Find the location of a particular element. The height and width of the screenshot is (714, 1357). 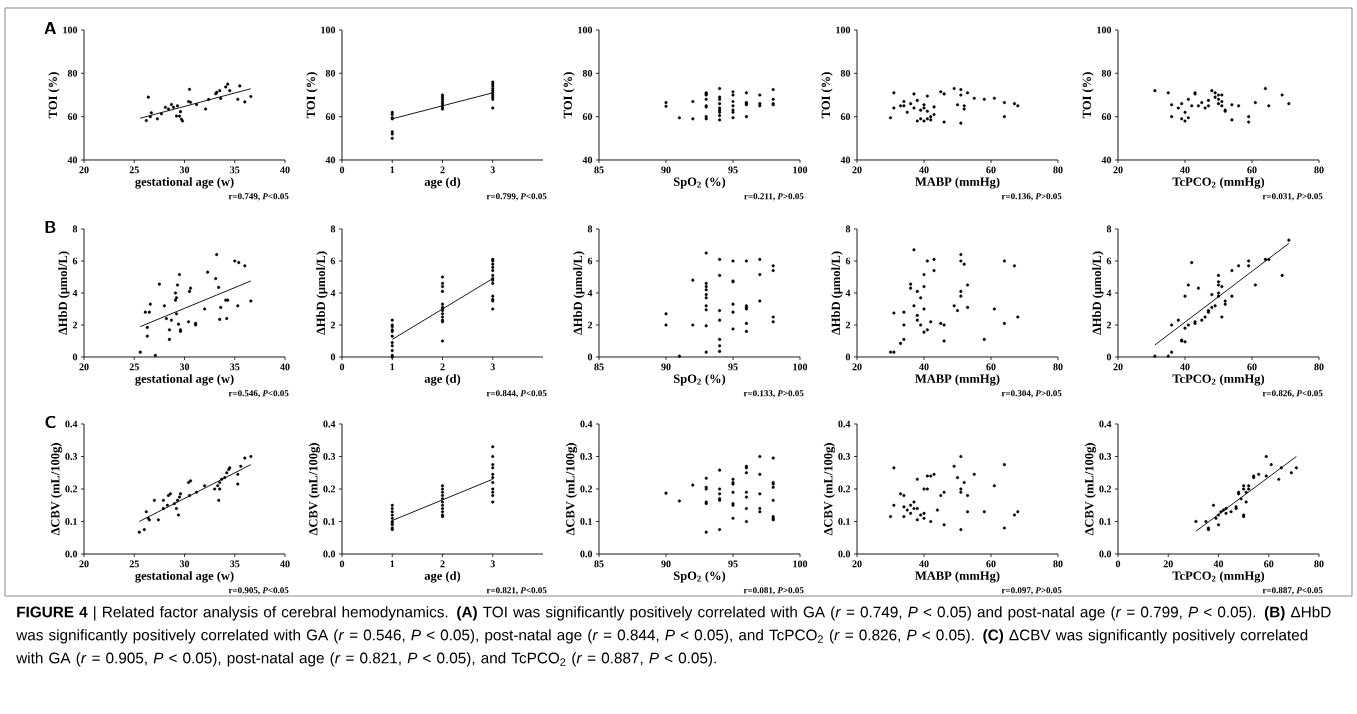

x-tick-label: 85 is located at coordinates (599, 170).